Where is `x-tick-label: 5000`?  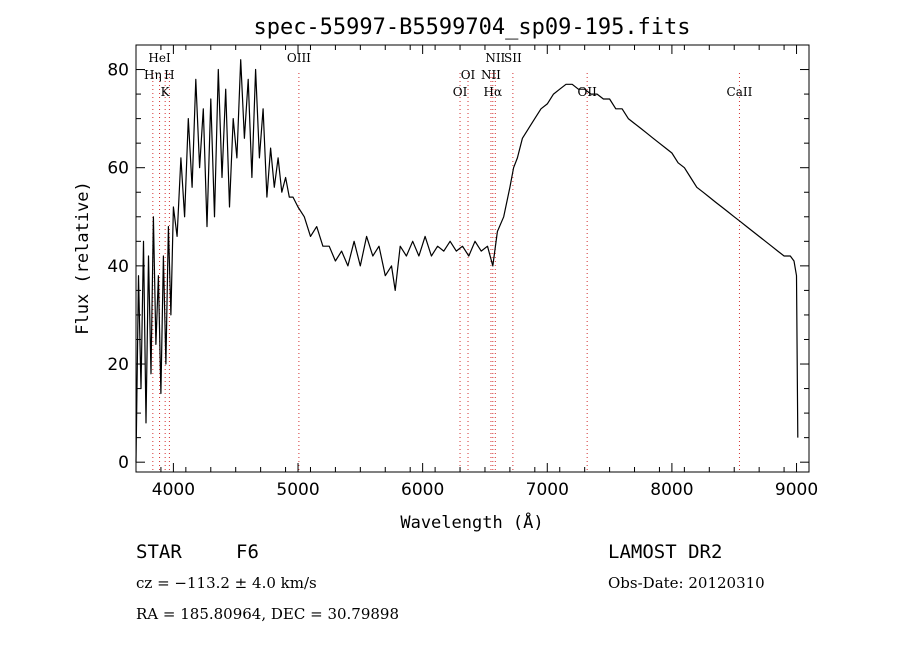 x-tick-label: 5000 is located at coordinates (297, 490).